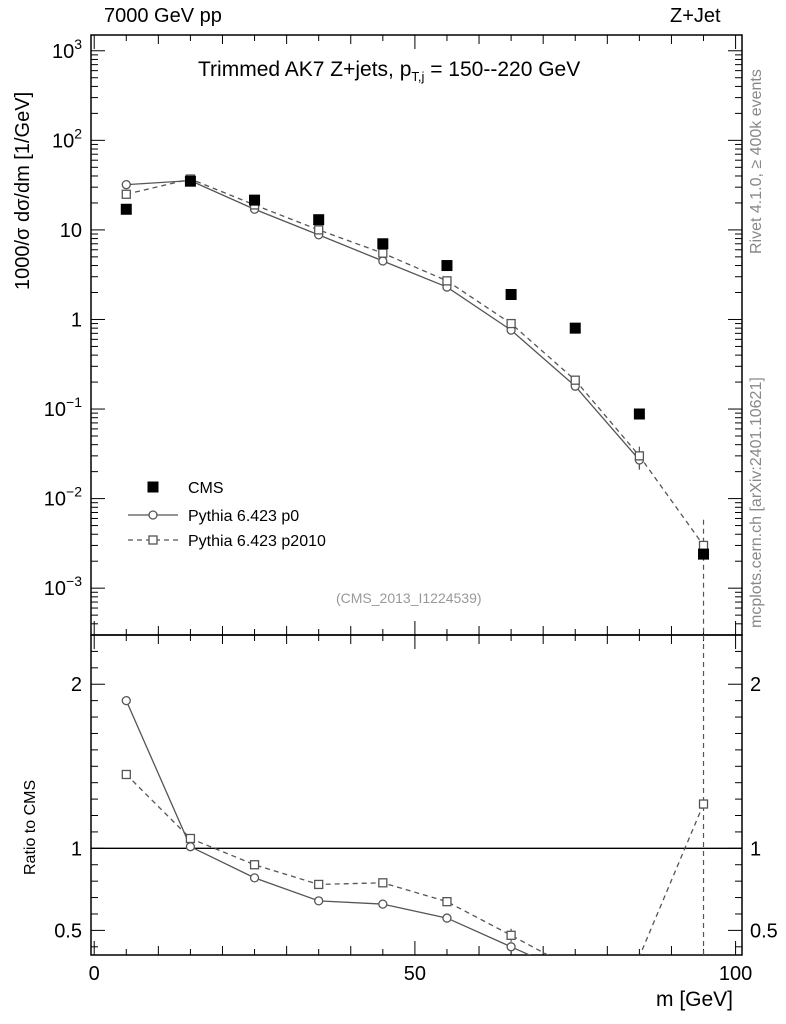 This screenshot has height=1024, width=786. I want to click on y-axis-label-ratio: Ratio to CMS, so click(30, 827).